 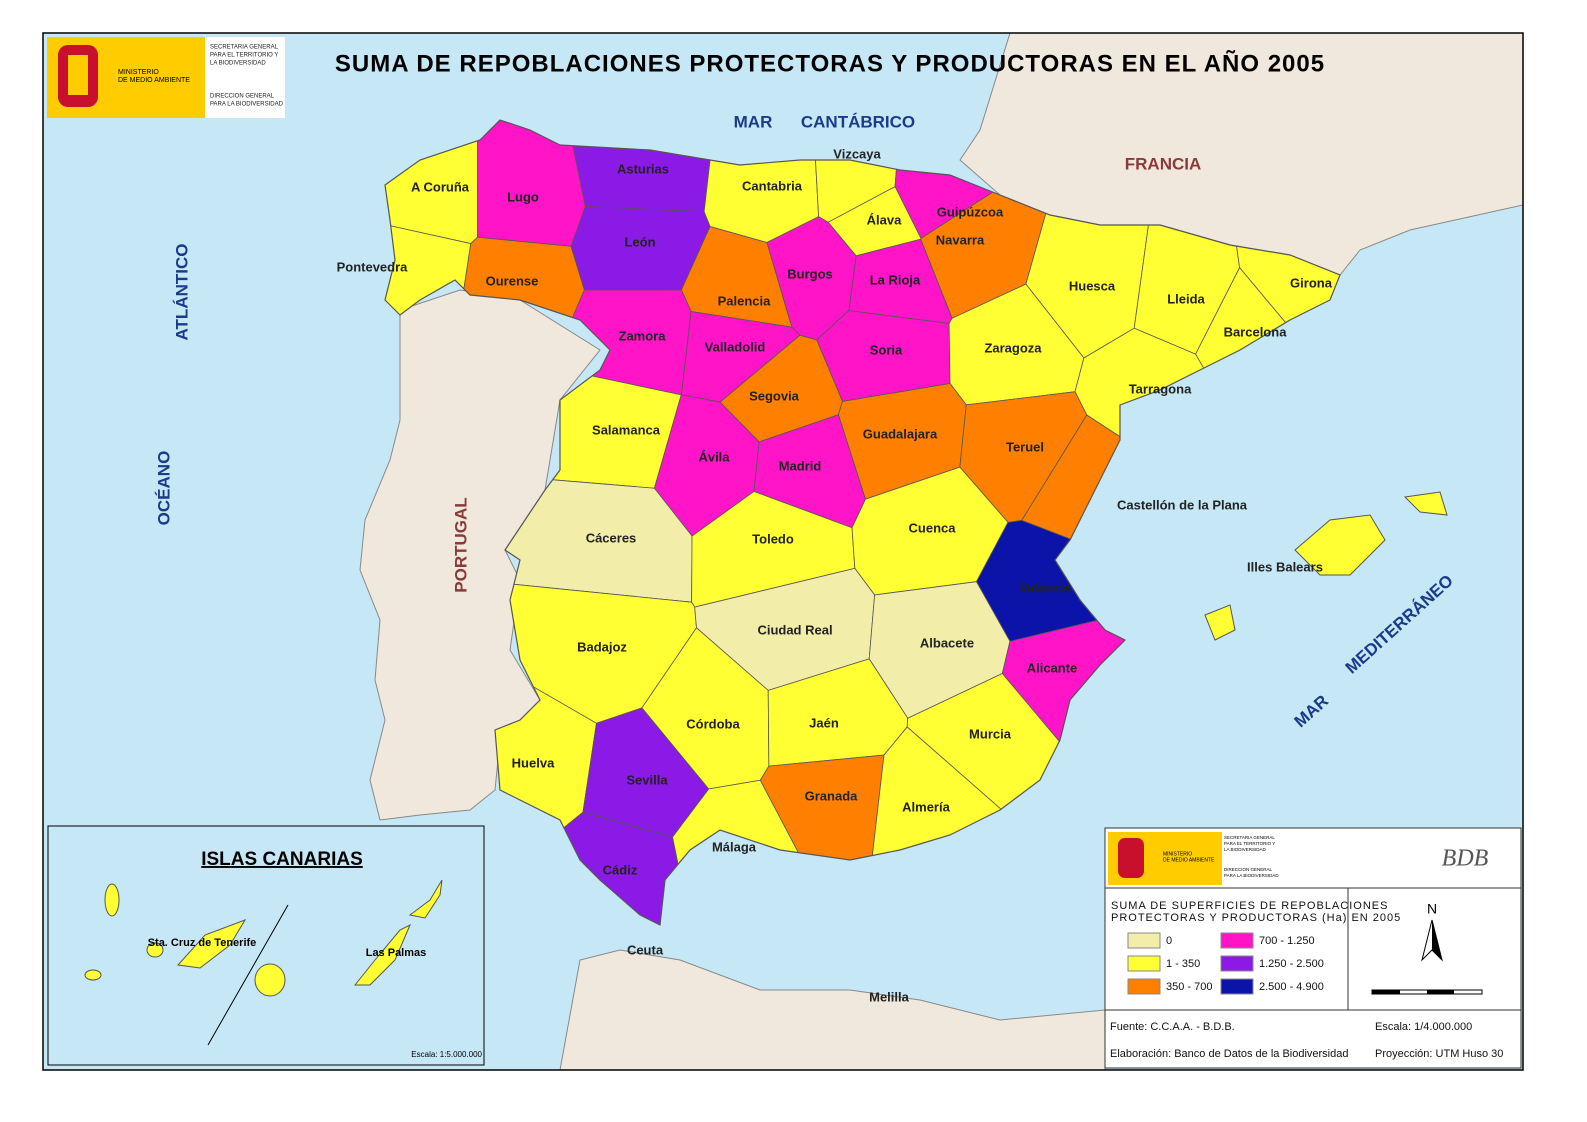 What do you see at coordinates (794, 629) in the screenshot?
I see `province-label: Ciudad Real` at bounding box center [794, 629].